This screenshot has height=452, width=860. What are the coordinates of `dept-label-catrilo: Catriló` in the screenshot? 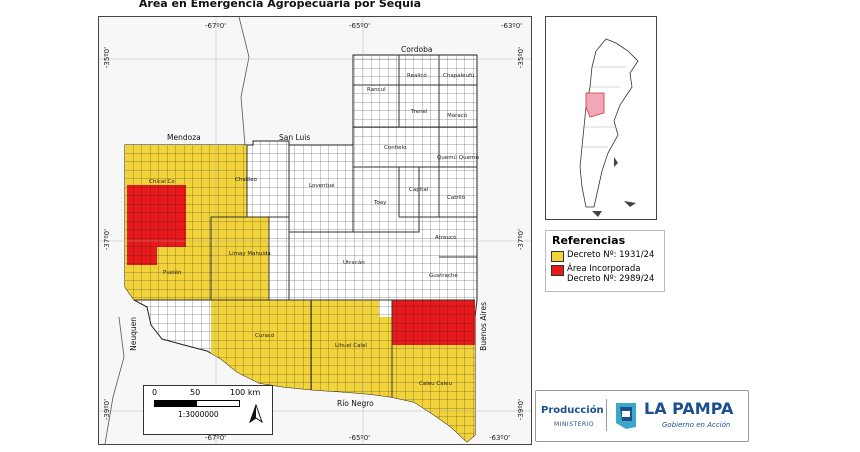 It's located at (456, 198).